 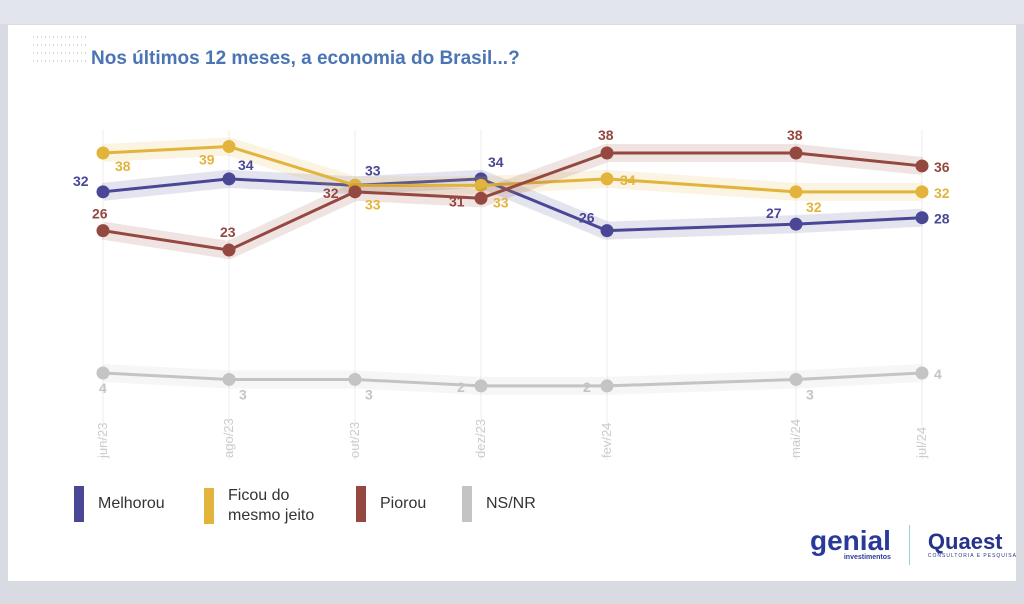 What do you see at coordinates (60, 50) in the screenshot?
I see `decorative-dots` at bounding box center [60, 50].